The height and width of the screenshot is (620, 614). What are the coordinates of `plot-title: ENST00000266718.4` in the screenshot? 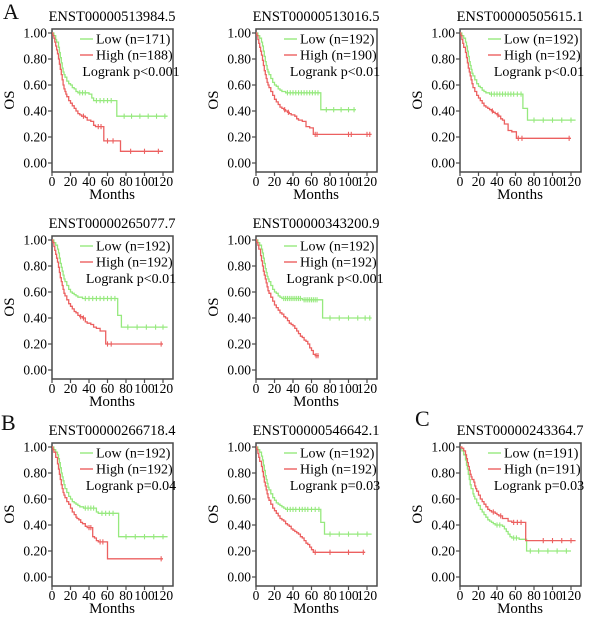 It's located at (113, 431).